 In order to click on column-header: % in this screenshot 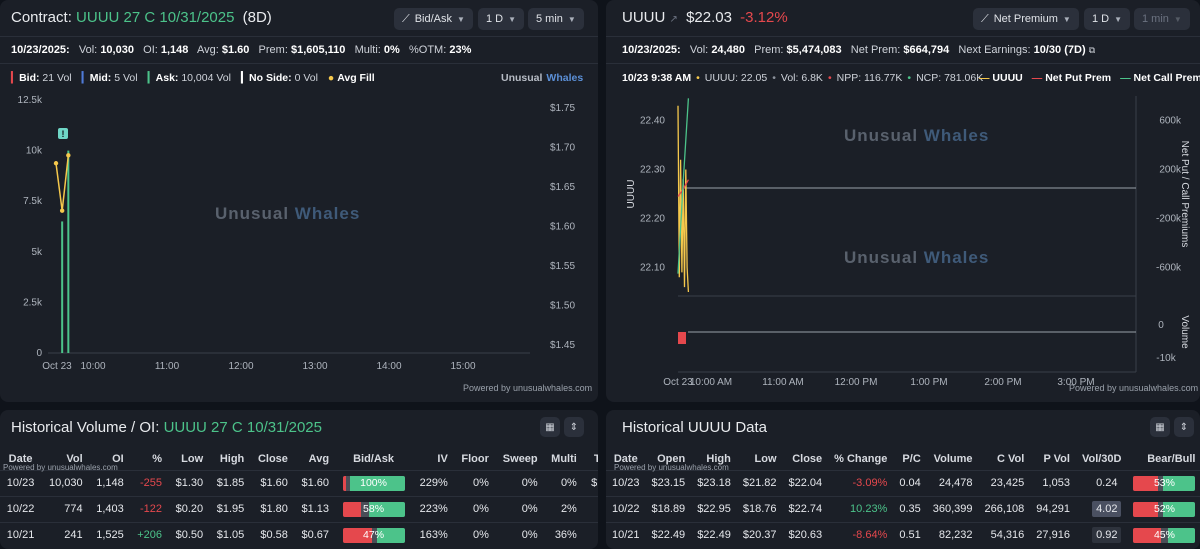, I will do `click(157, 458)`.